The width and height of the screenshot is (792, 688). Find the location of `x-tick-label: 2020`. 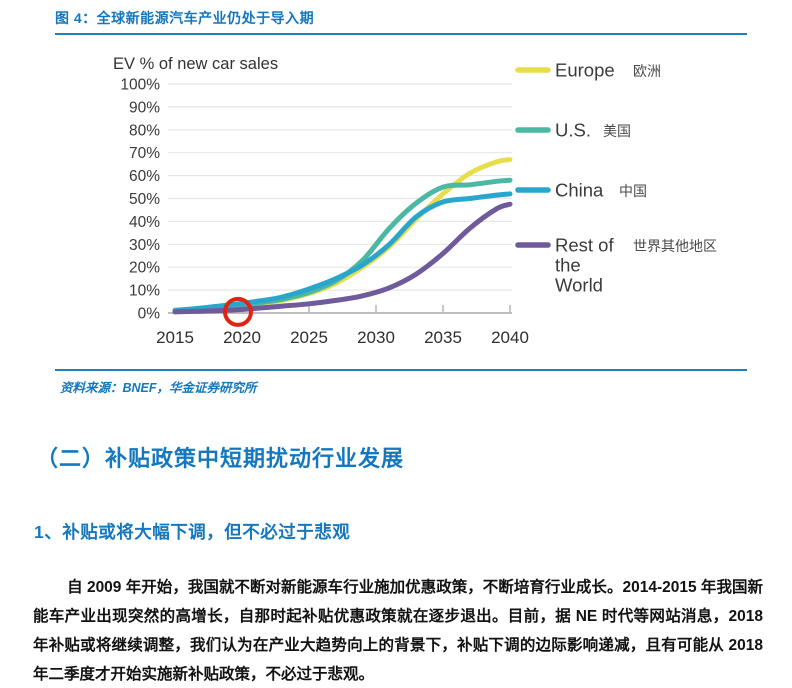

x-tick-label: 2020 is located at coordinates (242, 337).